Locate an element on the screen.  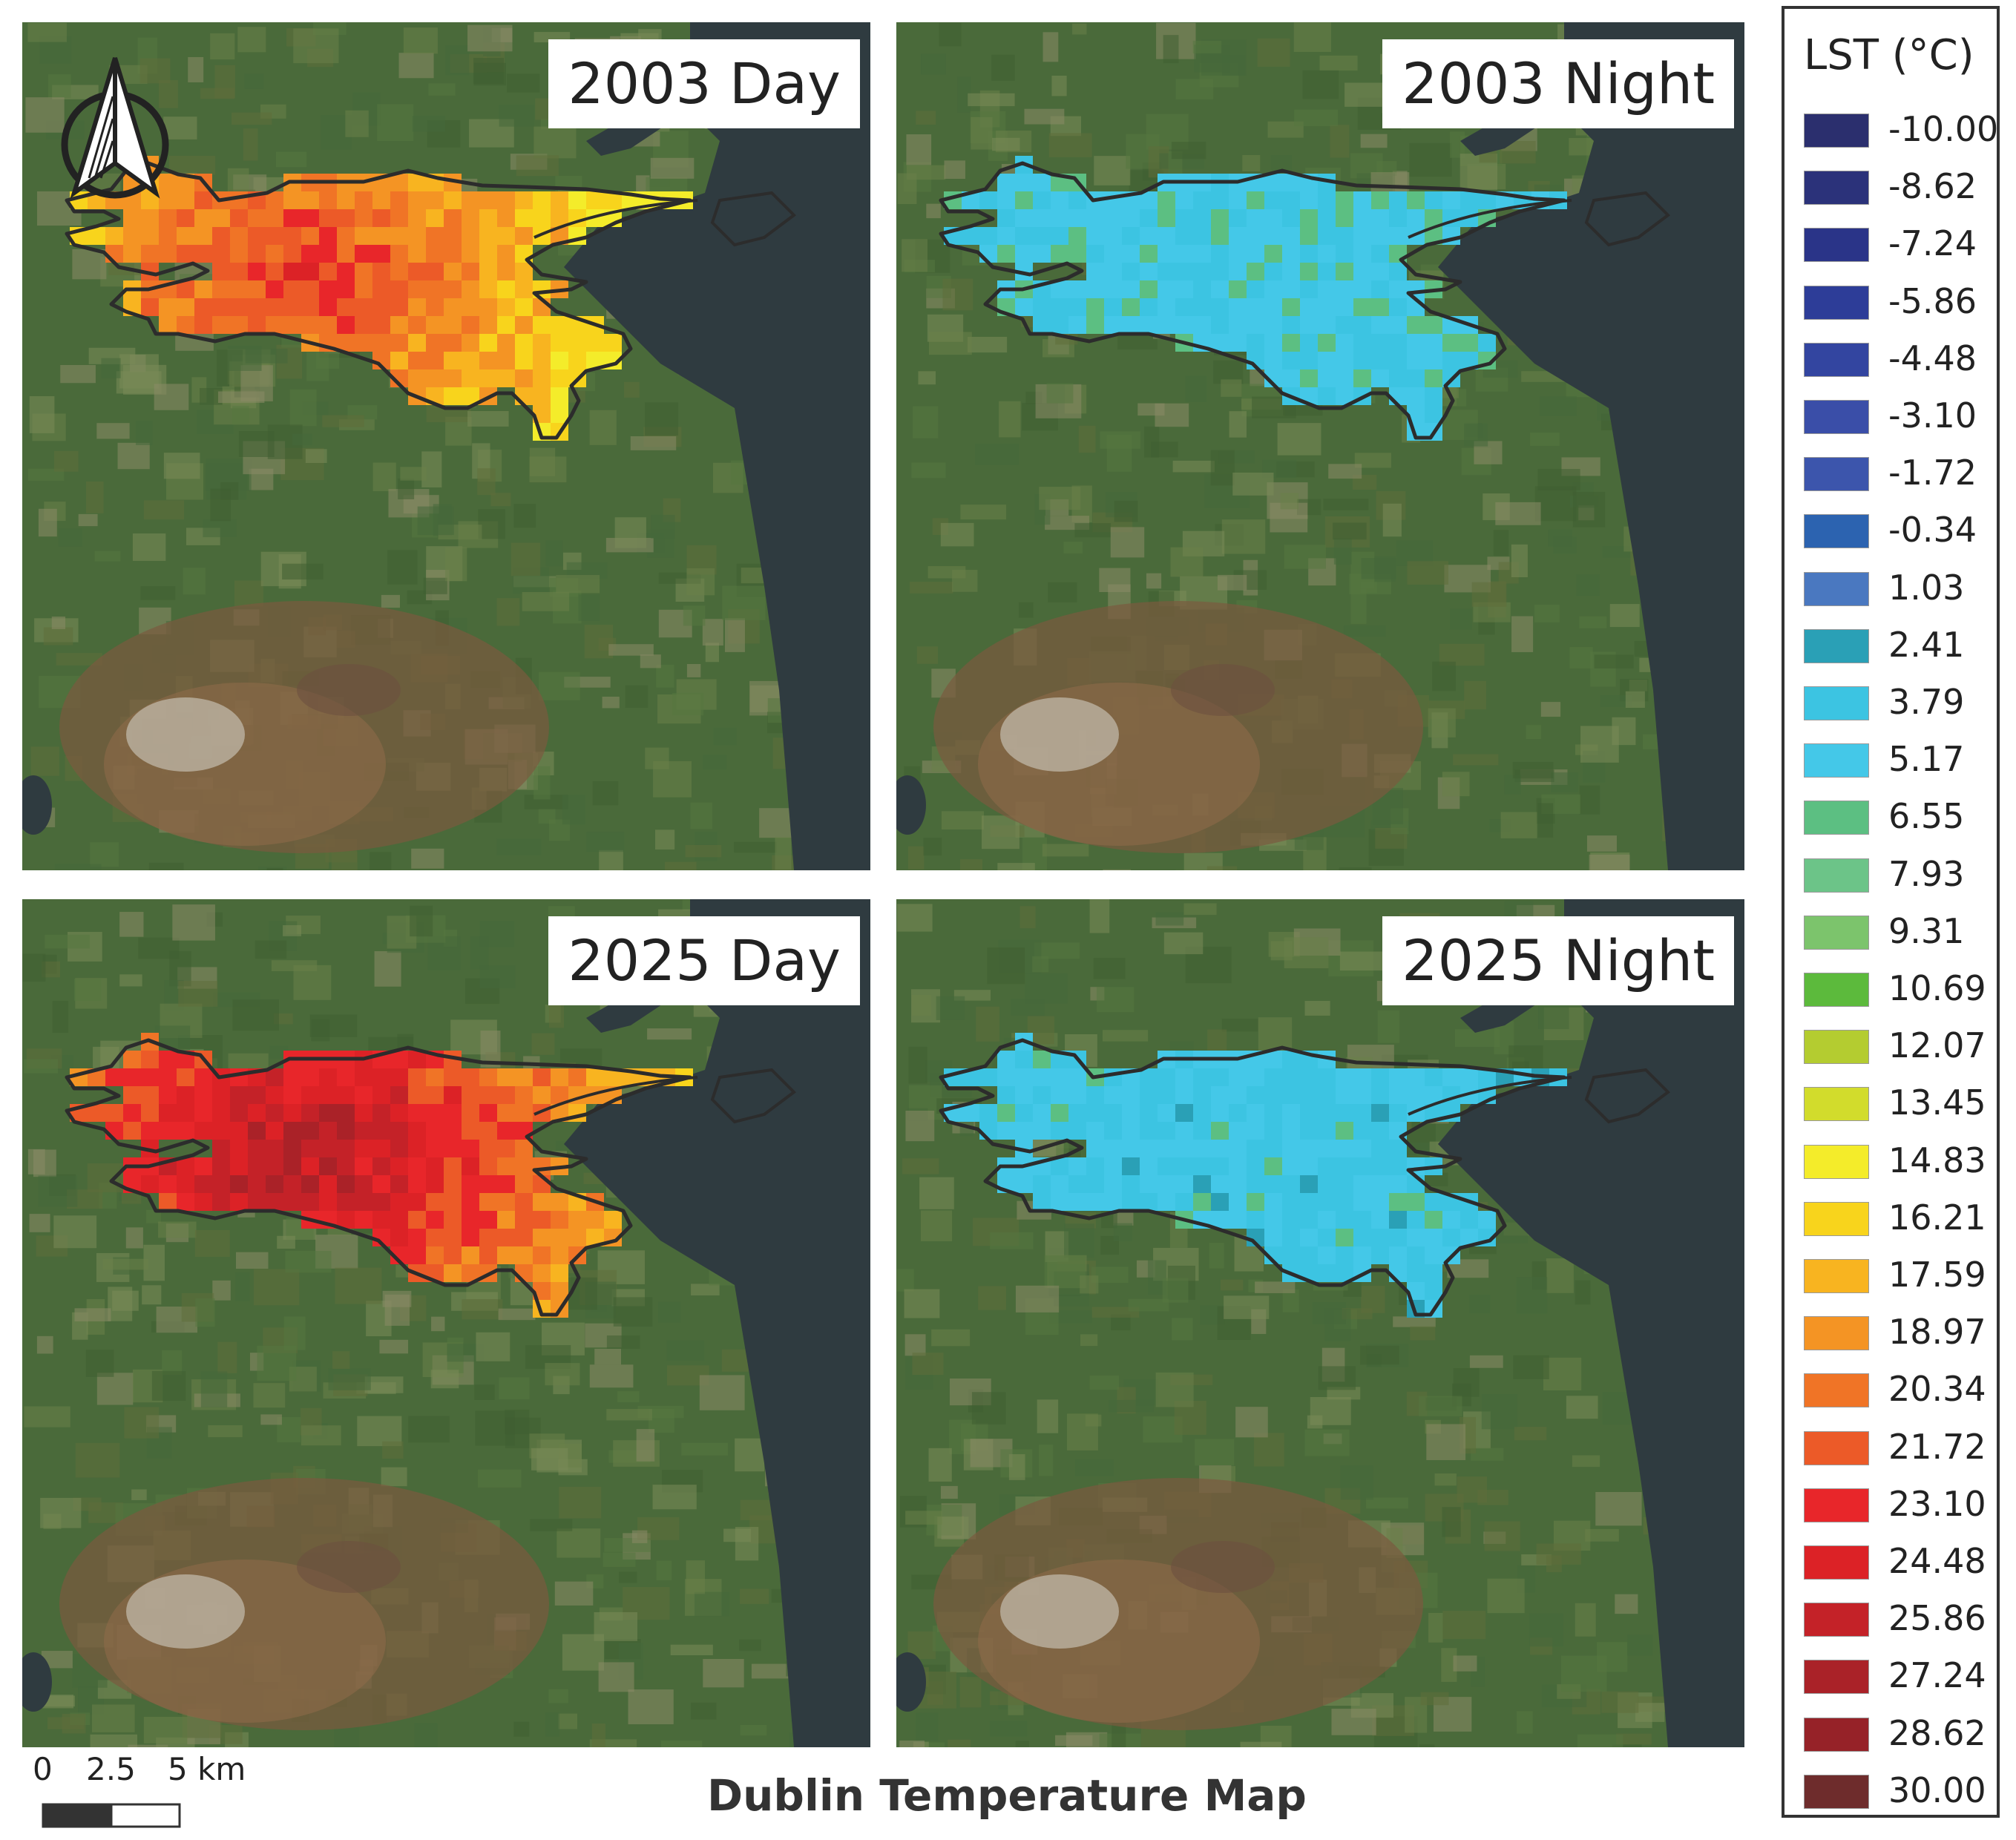
legend-label: 18.97 is located at coordinates (1937, 1332).